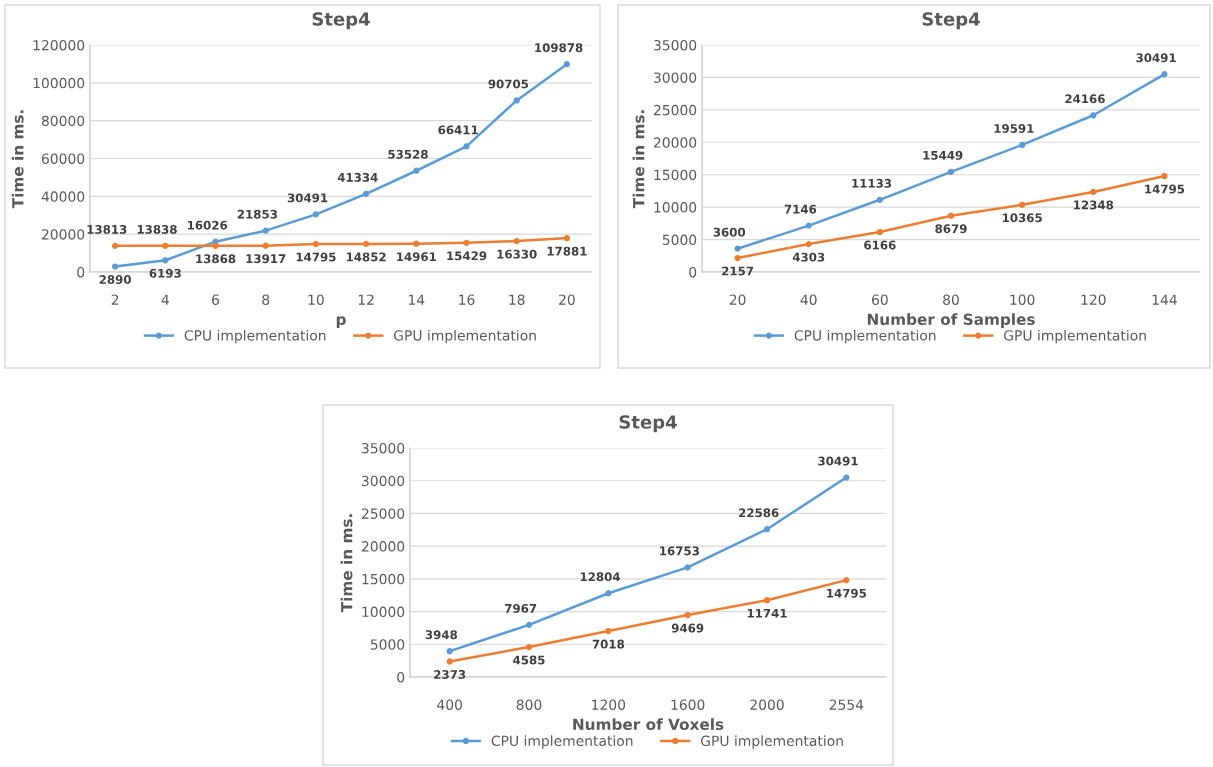  I want to click on data-label: 12804, so click(600, 577).